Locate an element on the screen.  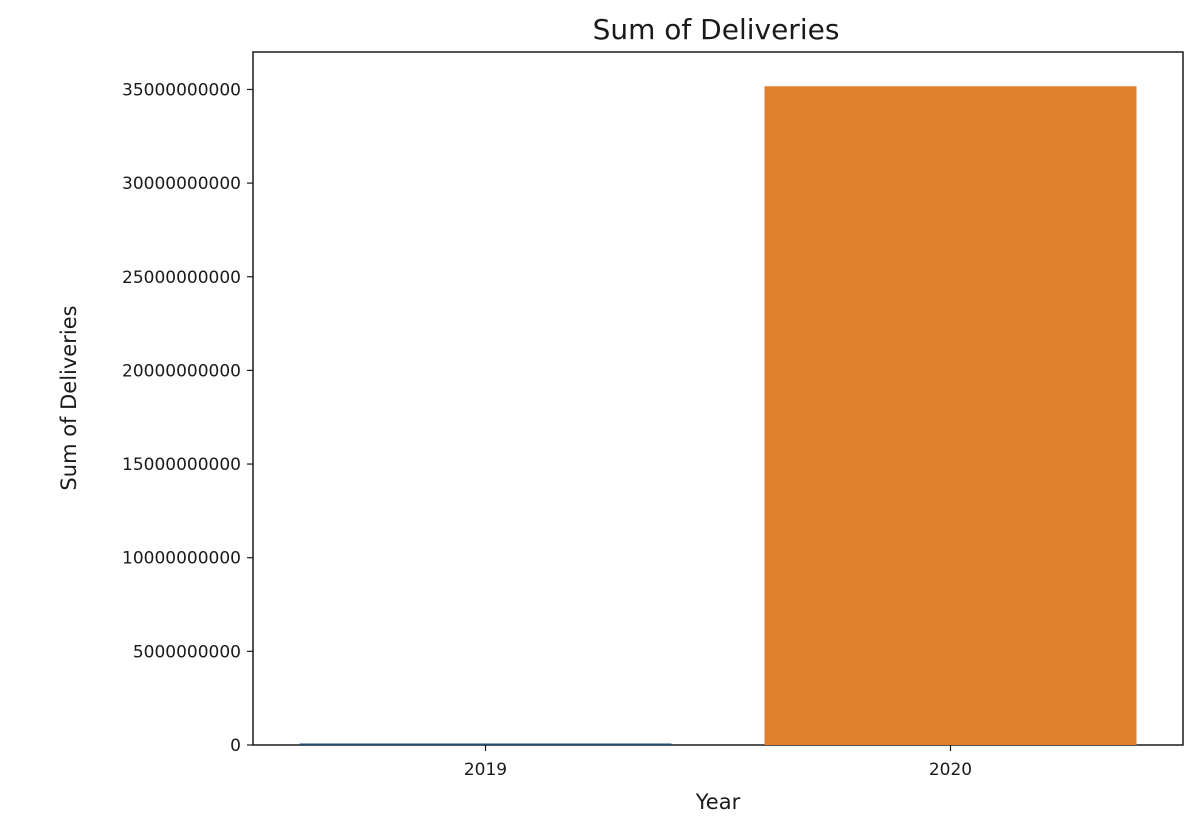
y-tick-label: 25000000000 is located at coordinates (181, 278).